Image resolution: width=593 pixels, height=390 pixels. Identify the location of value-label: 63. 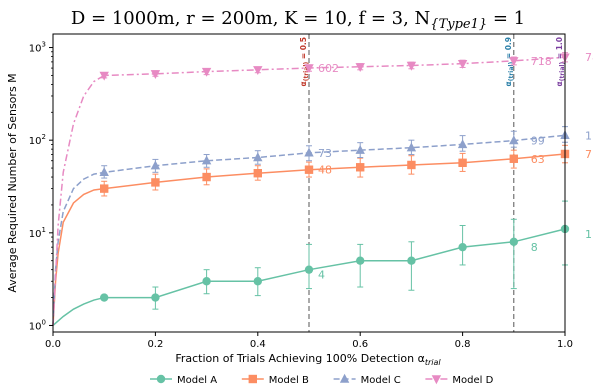
(538, 159).